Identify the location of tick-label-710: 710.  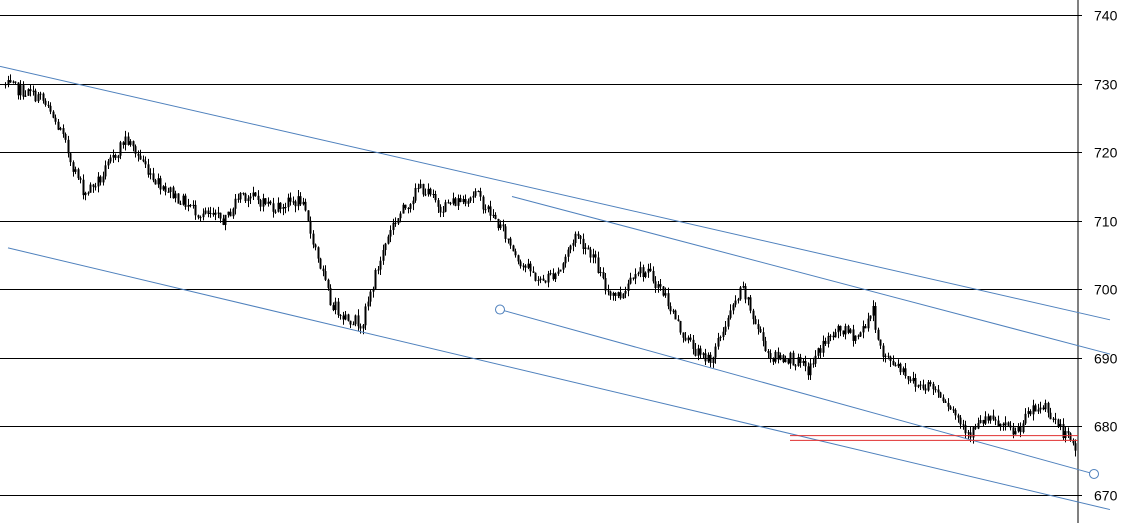
(1106, 222).